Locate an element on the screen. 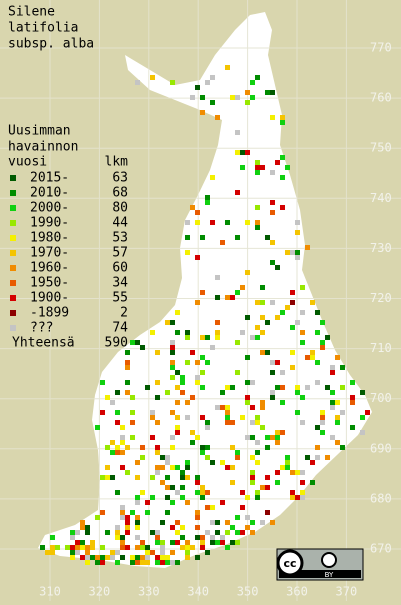  legend-label: 1990- is located at coordinates (49, 223).